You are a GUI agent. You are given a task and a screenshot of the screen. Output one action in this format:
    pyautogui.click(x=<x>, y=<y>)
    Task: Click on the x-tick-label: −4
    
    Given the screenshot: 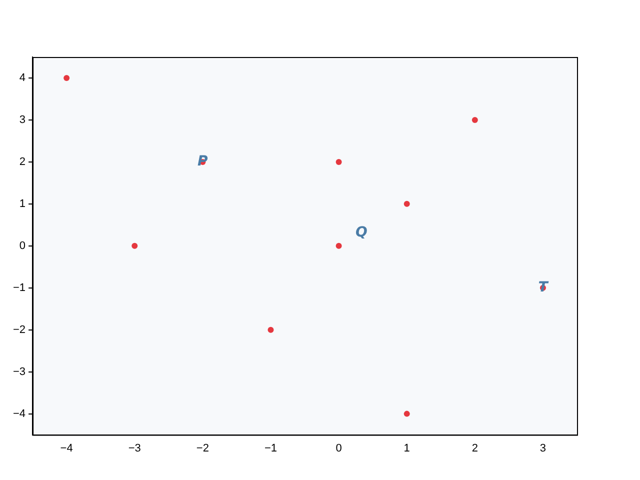 What is the action you would take?
    pyautogui.click(x=66, y=448)
    